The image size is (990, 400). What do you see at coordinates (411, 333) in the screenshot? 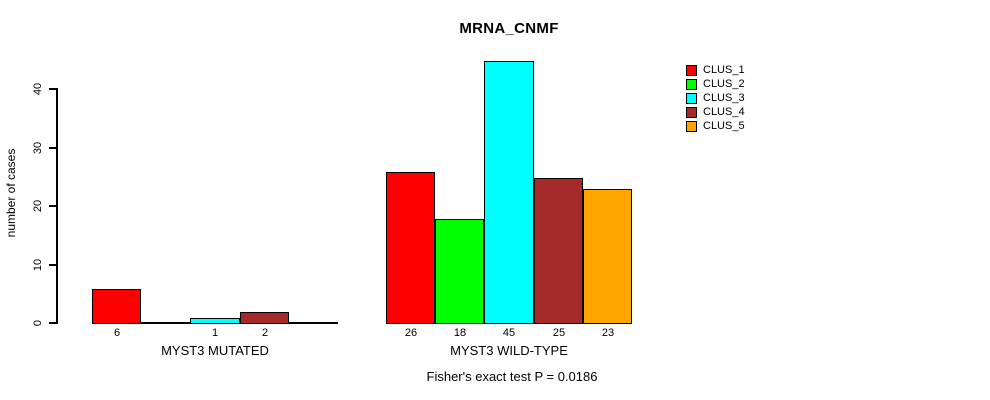
I see `bar-value-label: 26` at bounding box center [411, 333].